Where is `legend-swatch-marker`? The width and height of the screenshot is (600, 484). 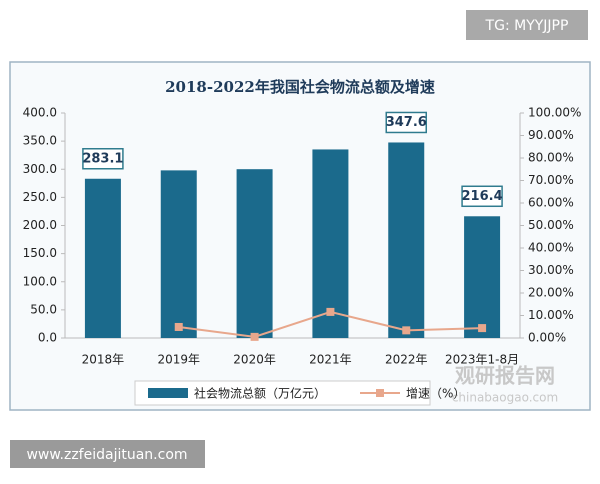
legend-swatch-marker is located at coordinates (380, 393).